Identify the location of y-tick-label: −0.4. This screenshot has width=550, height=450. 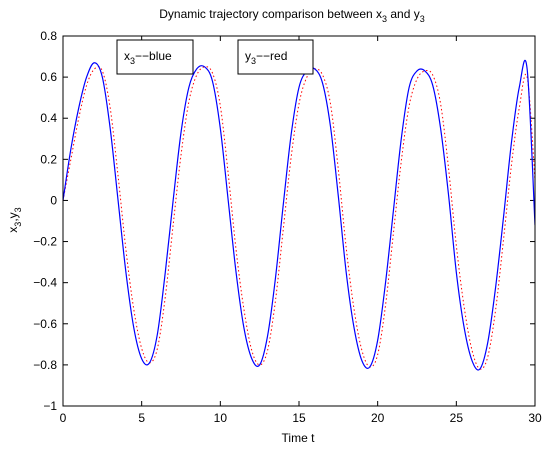
(45, 283).